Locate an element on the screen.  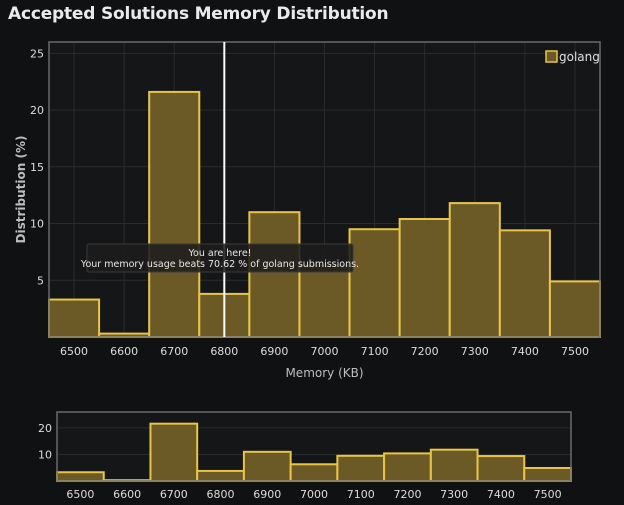
y-axis-label: Distribution (%) is located at coordinates (21, 190).